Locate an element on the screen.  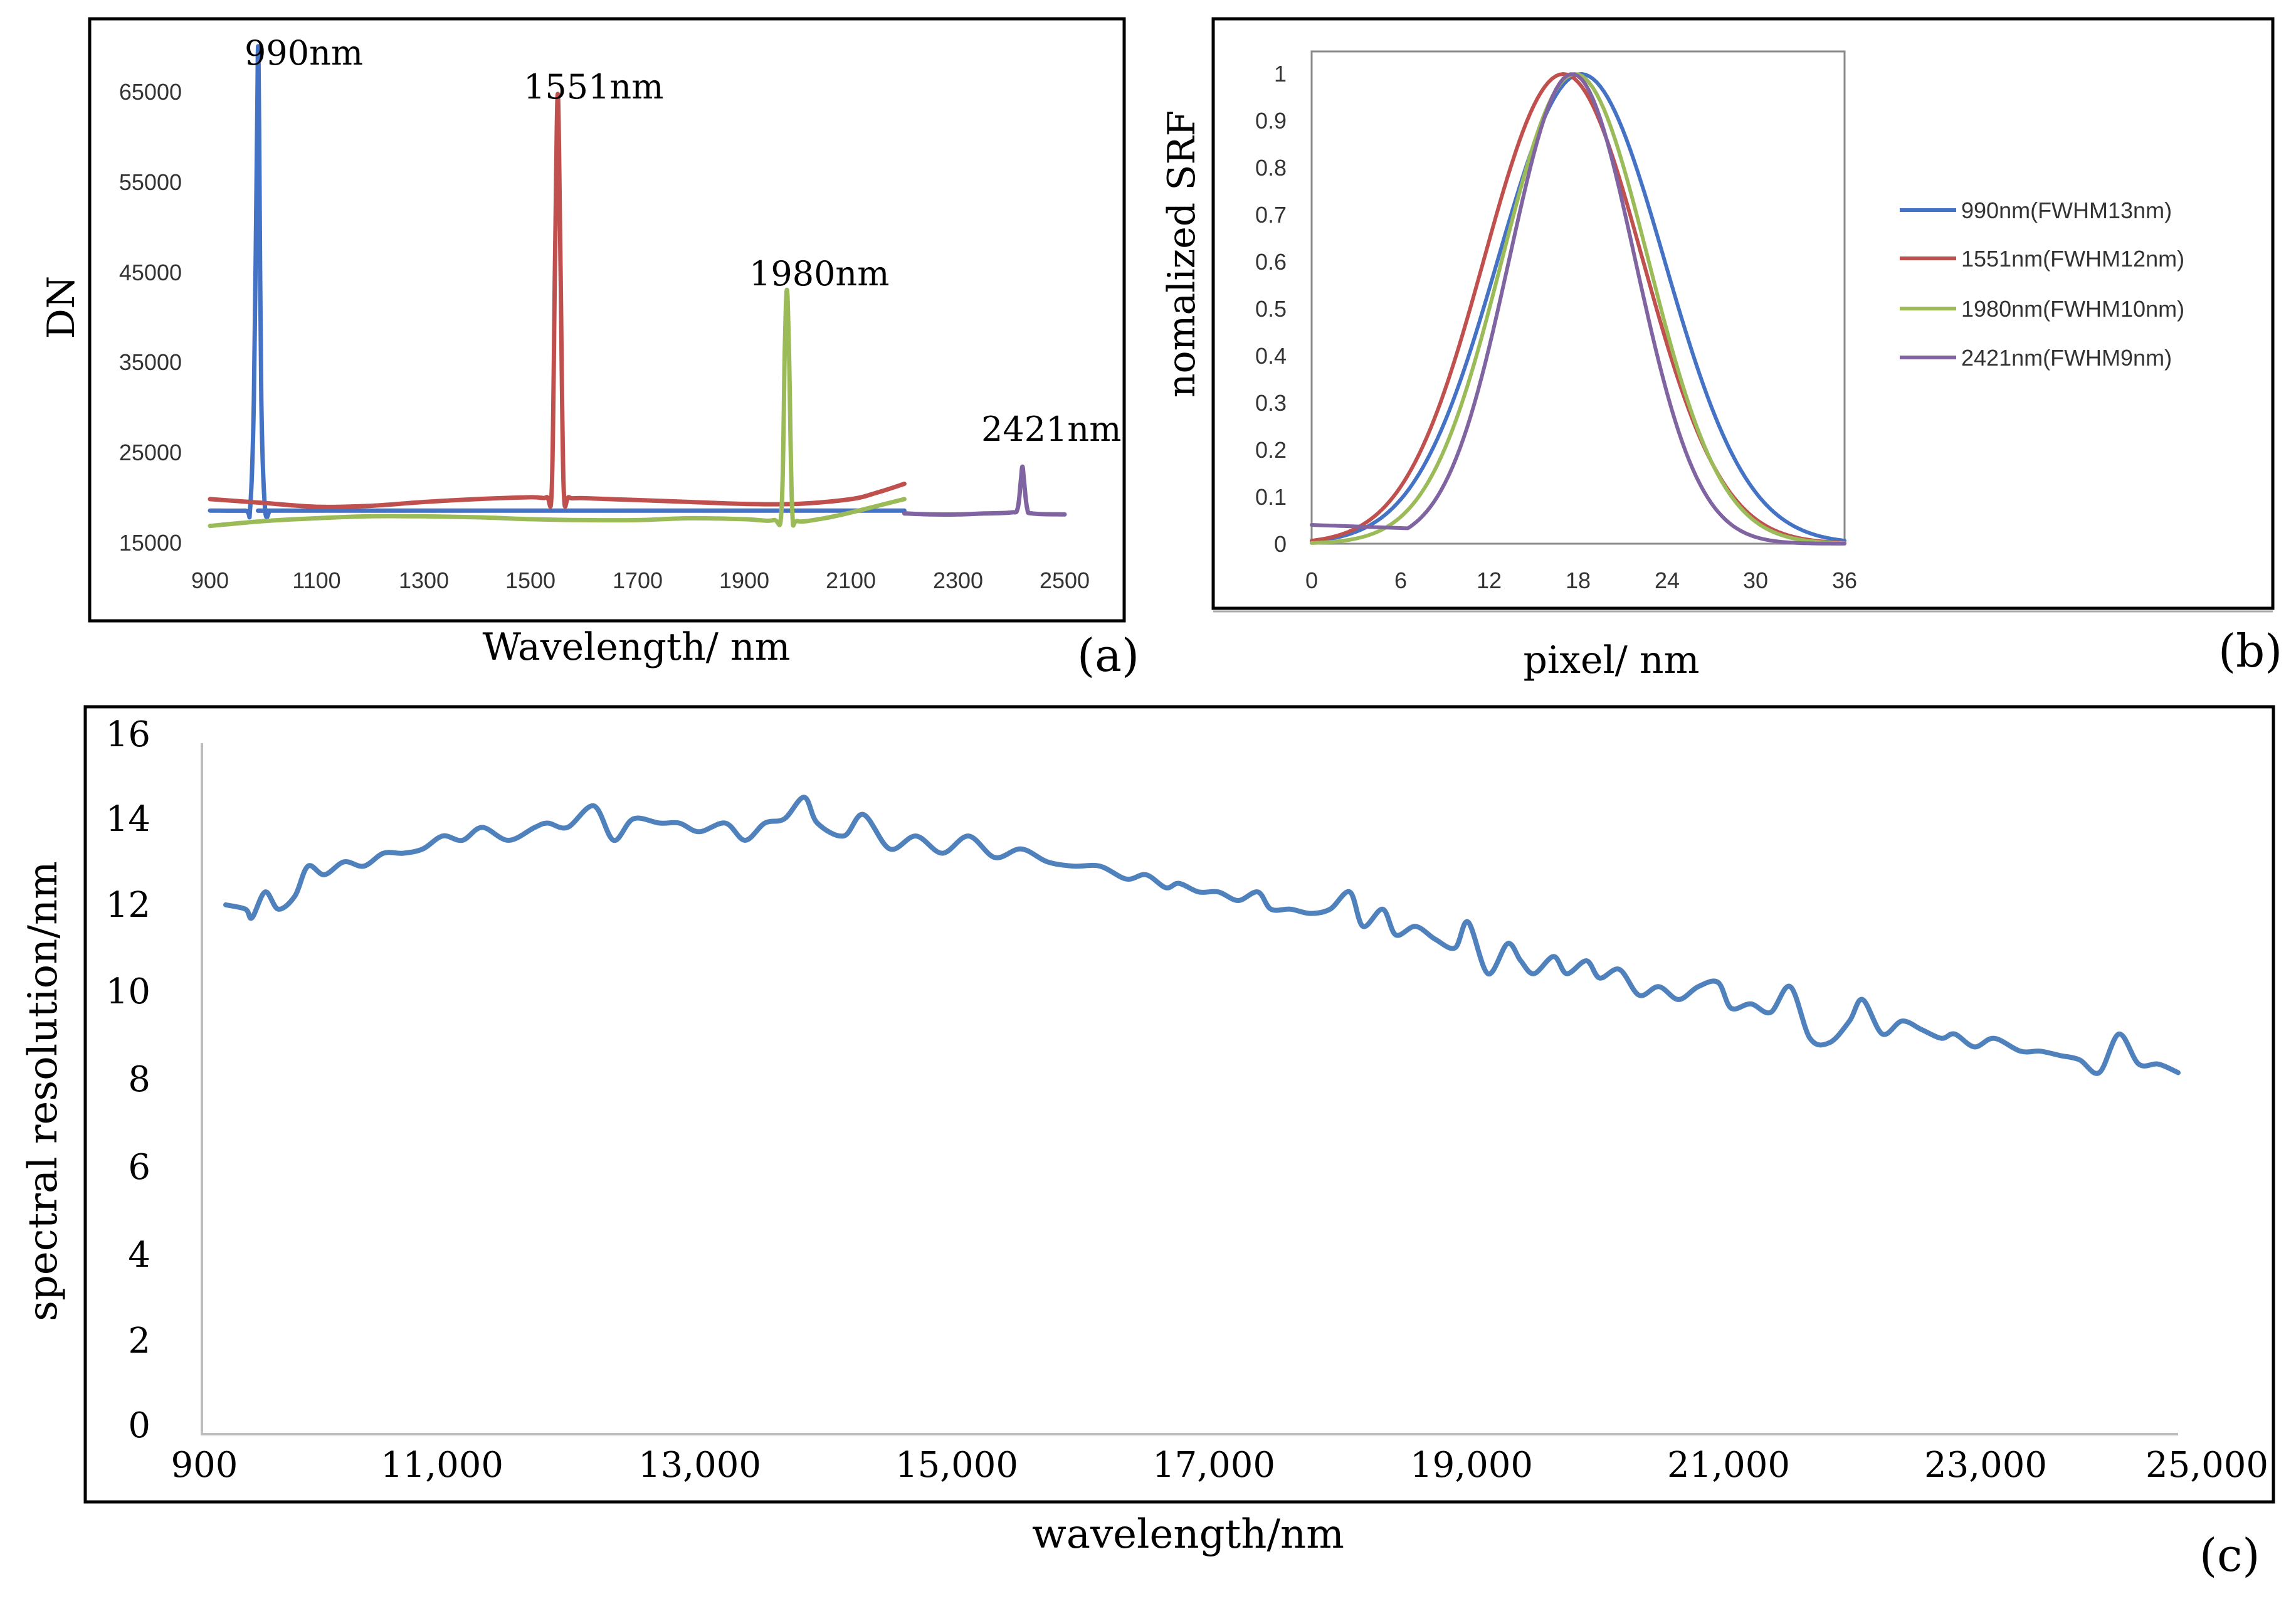
series-line-1980nm is located at coordinates (557, 408).